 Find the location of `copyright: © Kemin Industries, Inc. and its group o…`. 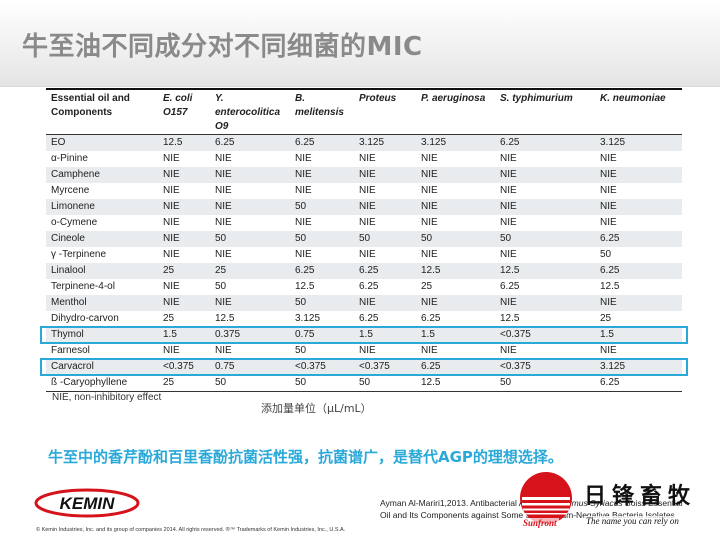

copyright: © Kemin Industries, Inc. and its group o… is located at coordinates (191, 530).